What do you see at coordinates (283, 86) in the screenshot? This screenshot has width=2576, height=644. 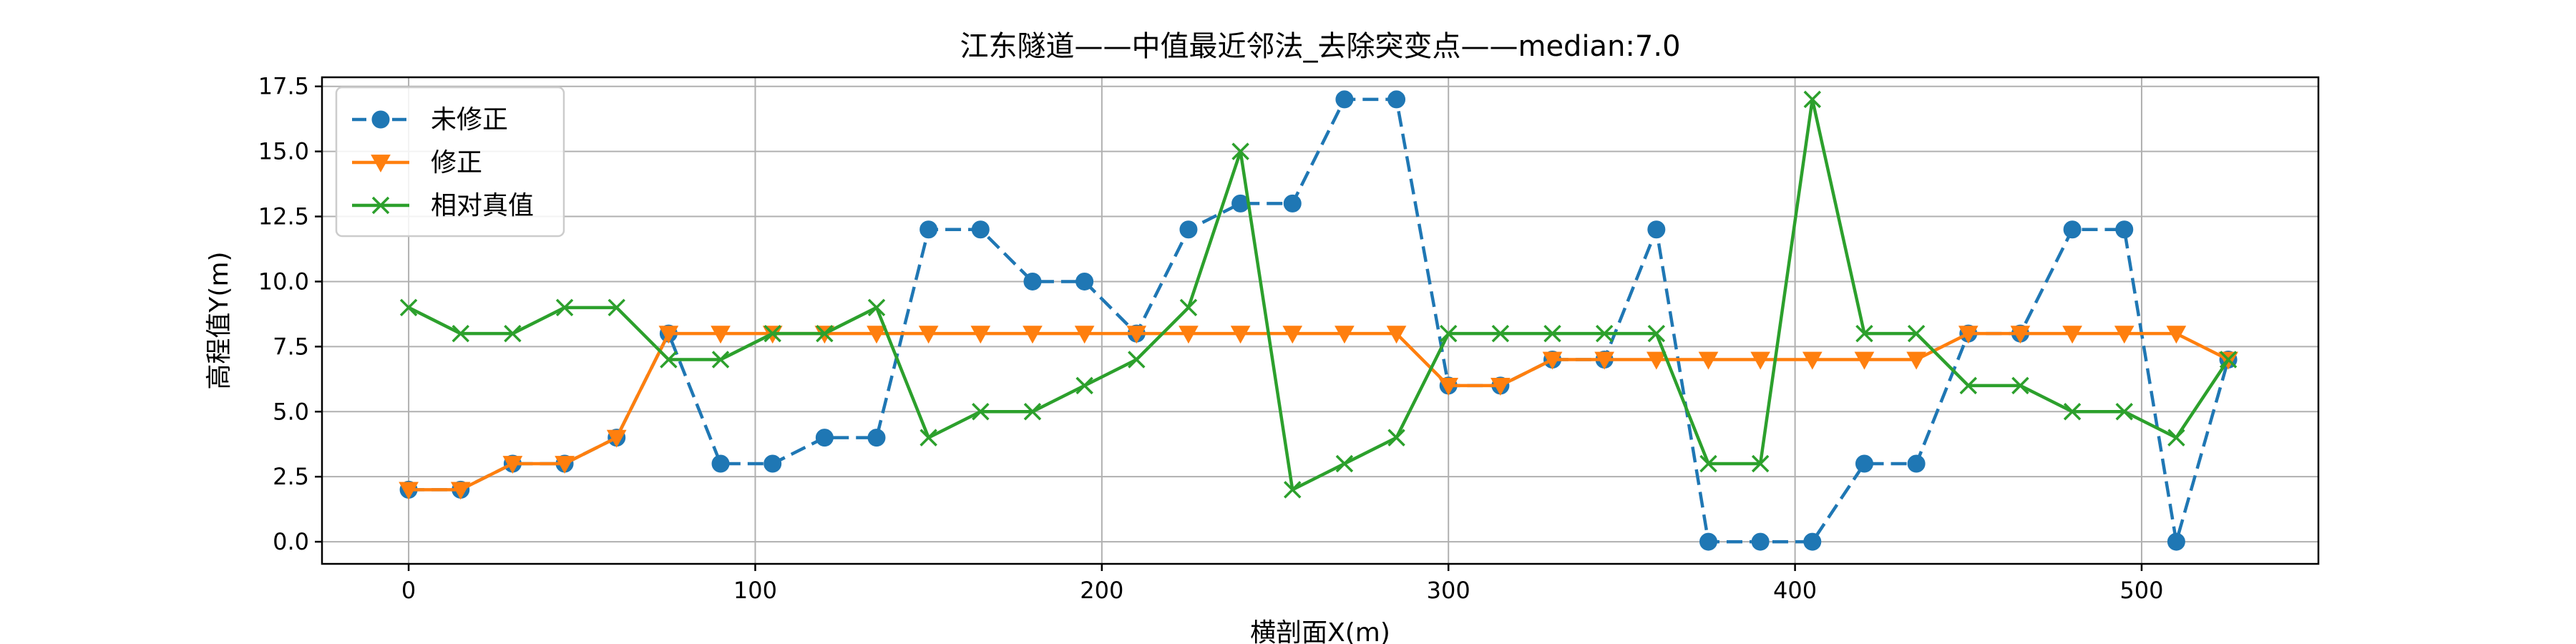 I see `y-tick-label: 17.5` at bounding box center [283, 86].